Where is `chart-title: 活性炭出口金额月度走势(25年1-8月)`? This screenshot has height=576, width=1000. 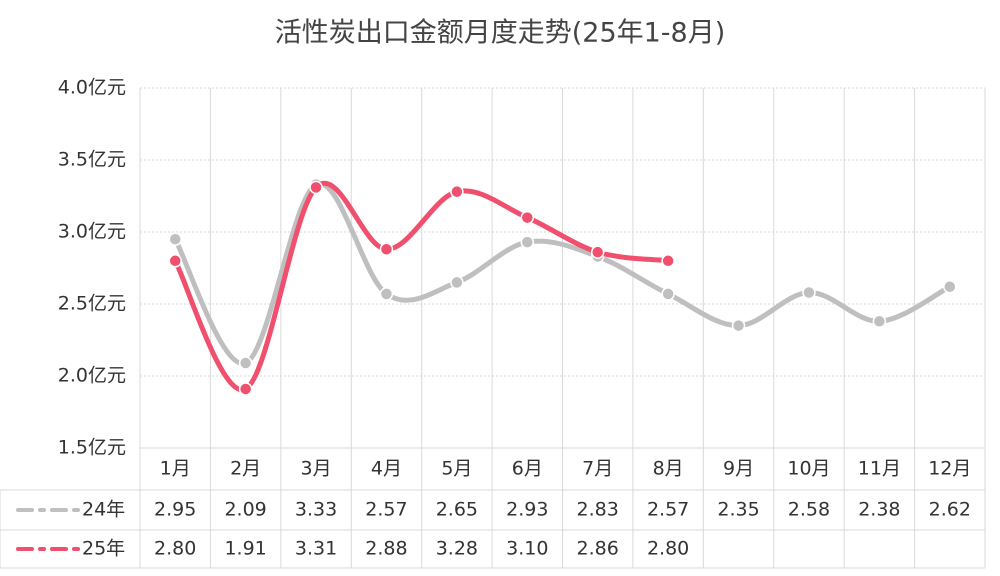
chart-title: 活性炭出口金额月度走势(25年1-8月) is located at coordinates (500, 33).